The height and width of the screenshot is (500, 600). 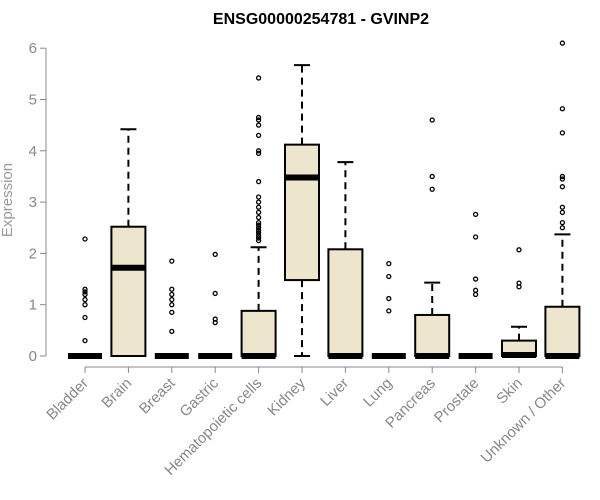 I want to click on x-tick-label: Breast, so click(x=157, y=395).